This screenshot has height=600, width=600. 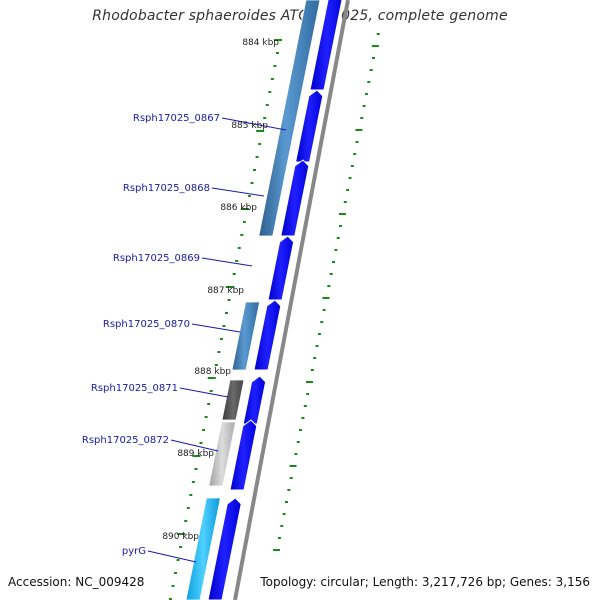 I want to click on kbp-label: 886 kbp, so click(x=238, y=208).